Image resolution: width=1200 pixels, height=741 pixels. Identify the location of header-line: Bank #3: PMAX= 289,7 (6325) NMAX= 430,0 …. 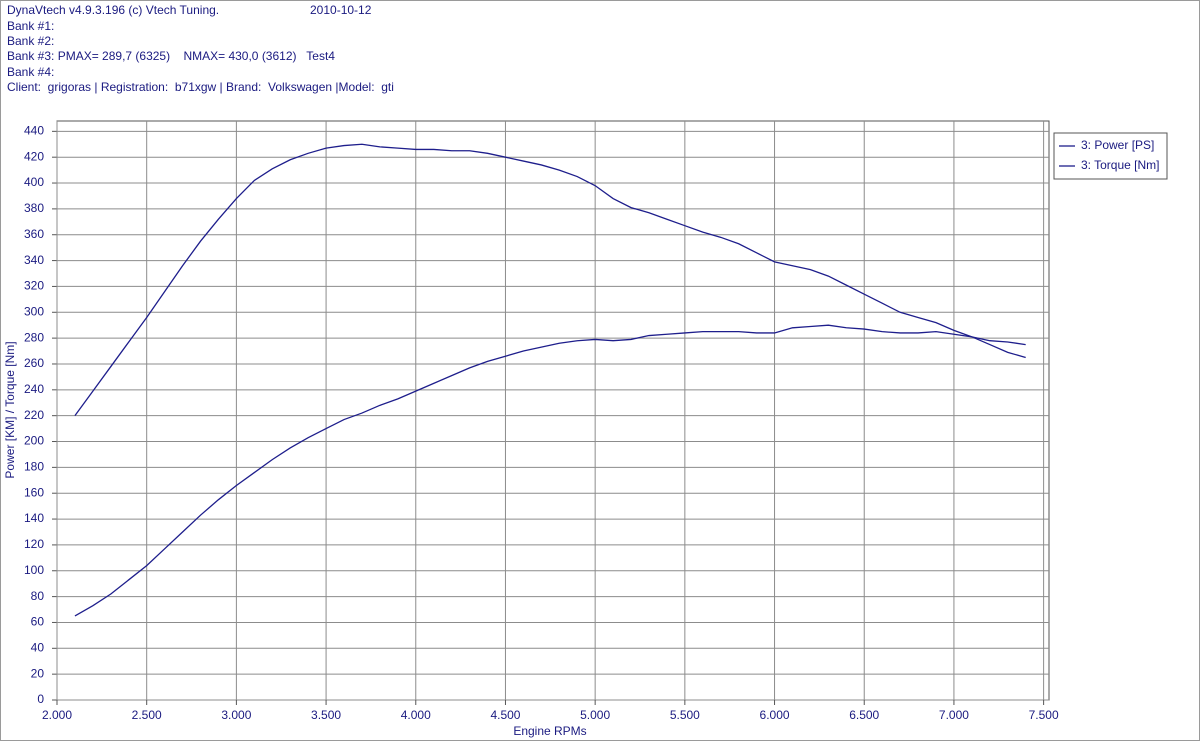
(171, 56).